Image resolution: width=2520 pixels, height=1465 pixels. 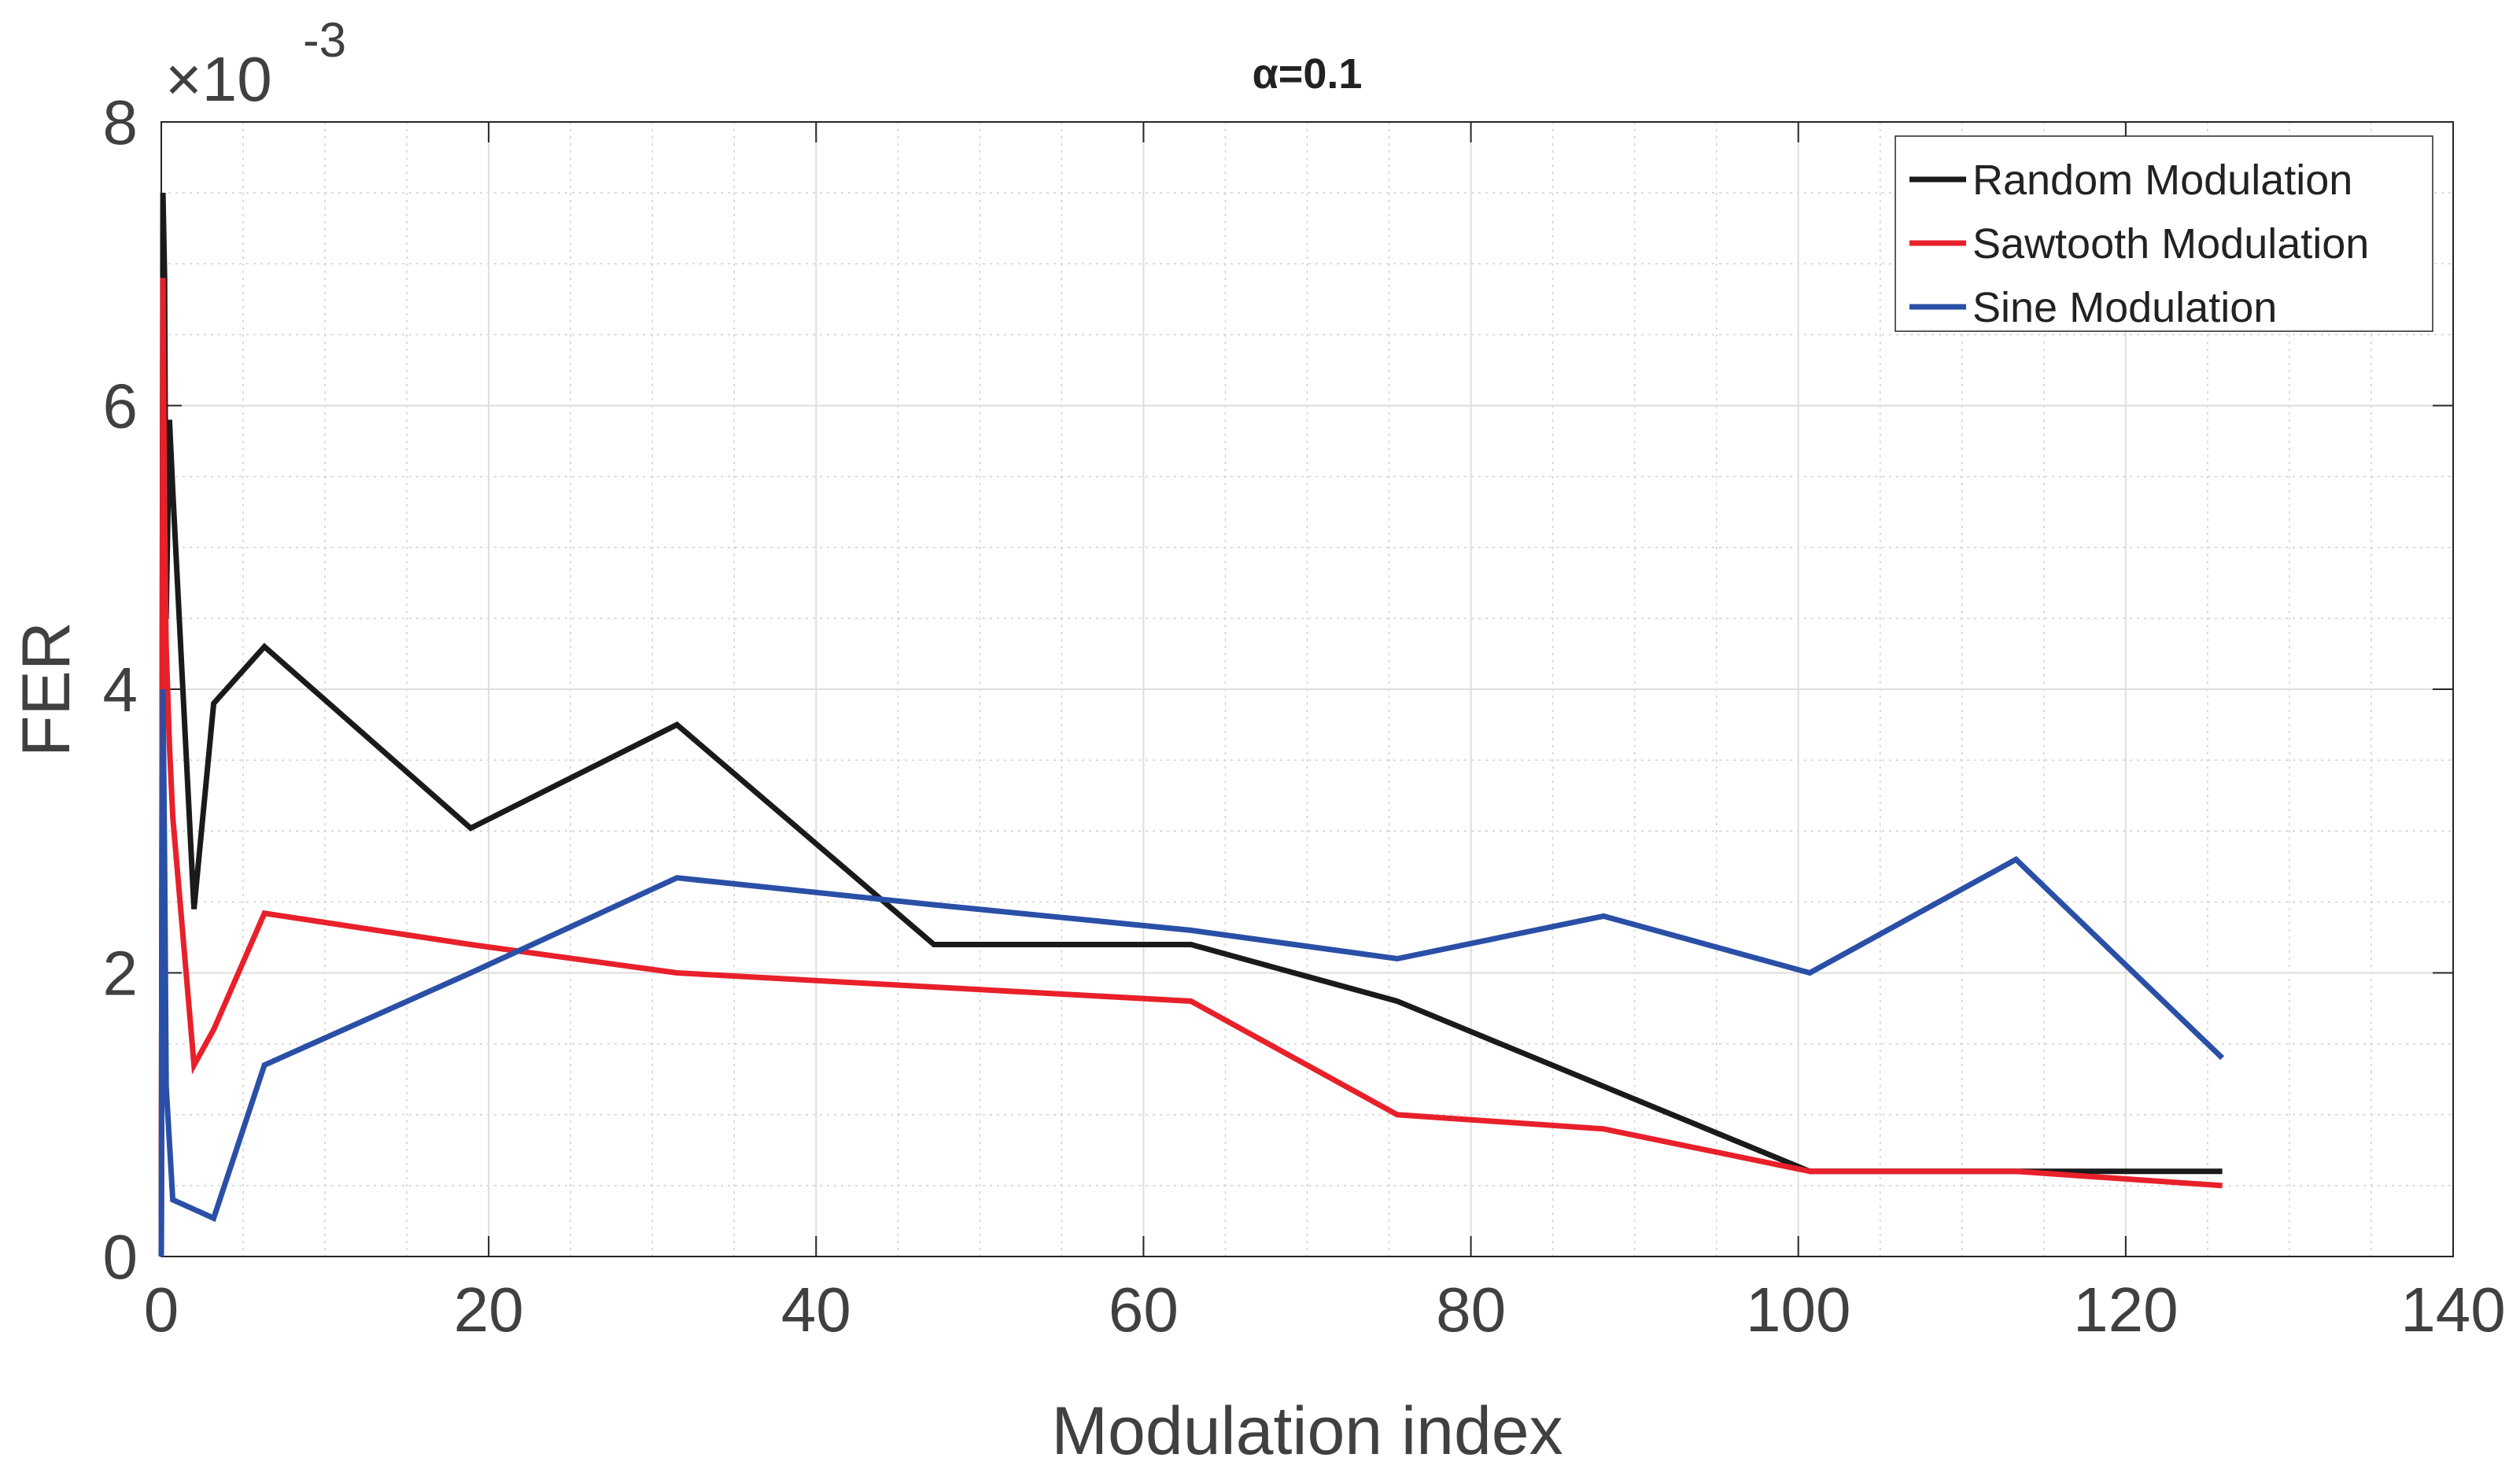 I want to click on legend-label: Sine Modulation, so click(x=2124, y=307).